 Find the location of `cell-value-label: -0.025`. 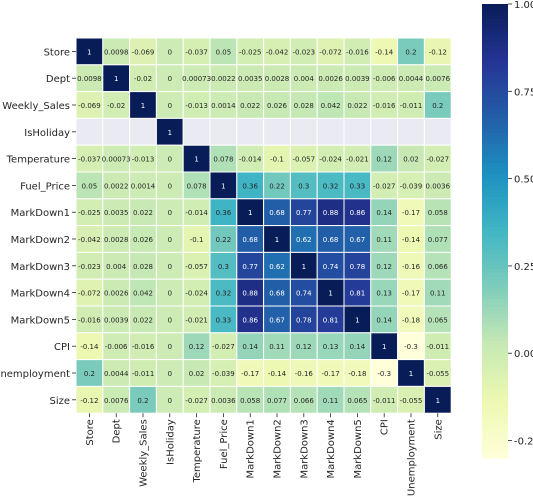

cell-value-label: -0.025 is located at coordinates (250, 52).